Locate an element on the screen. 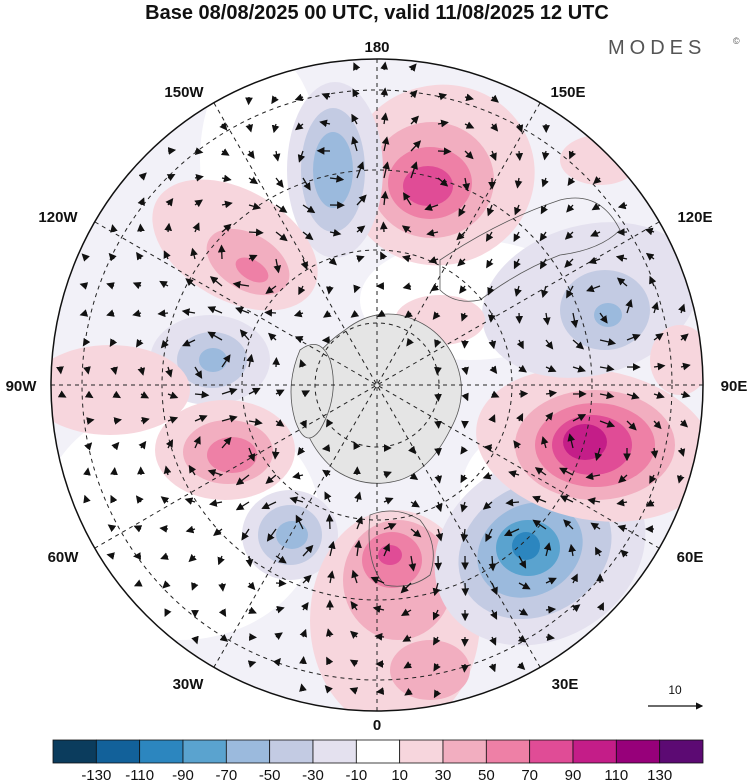 The width and height of the screenshot is (750, 783). colorbar-tick-label: 130 is located at coordinates (659, 775).